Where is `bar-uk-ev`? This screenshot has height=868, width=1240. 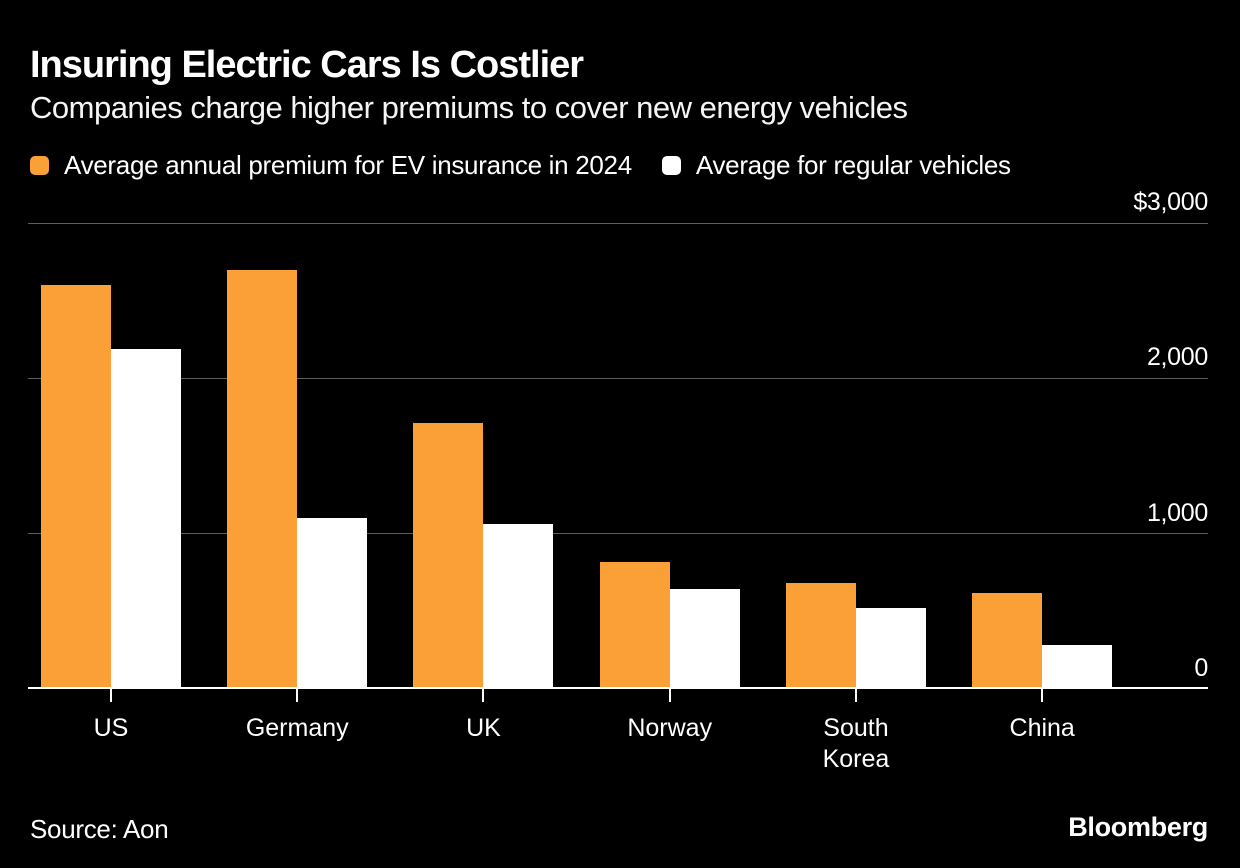
bar-uk-ev is located at coordinates (448, 556).